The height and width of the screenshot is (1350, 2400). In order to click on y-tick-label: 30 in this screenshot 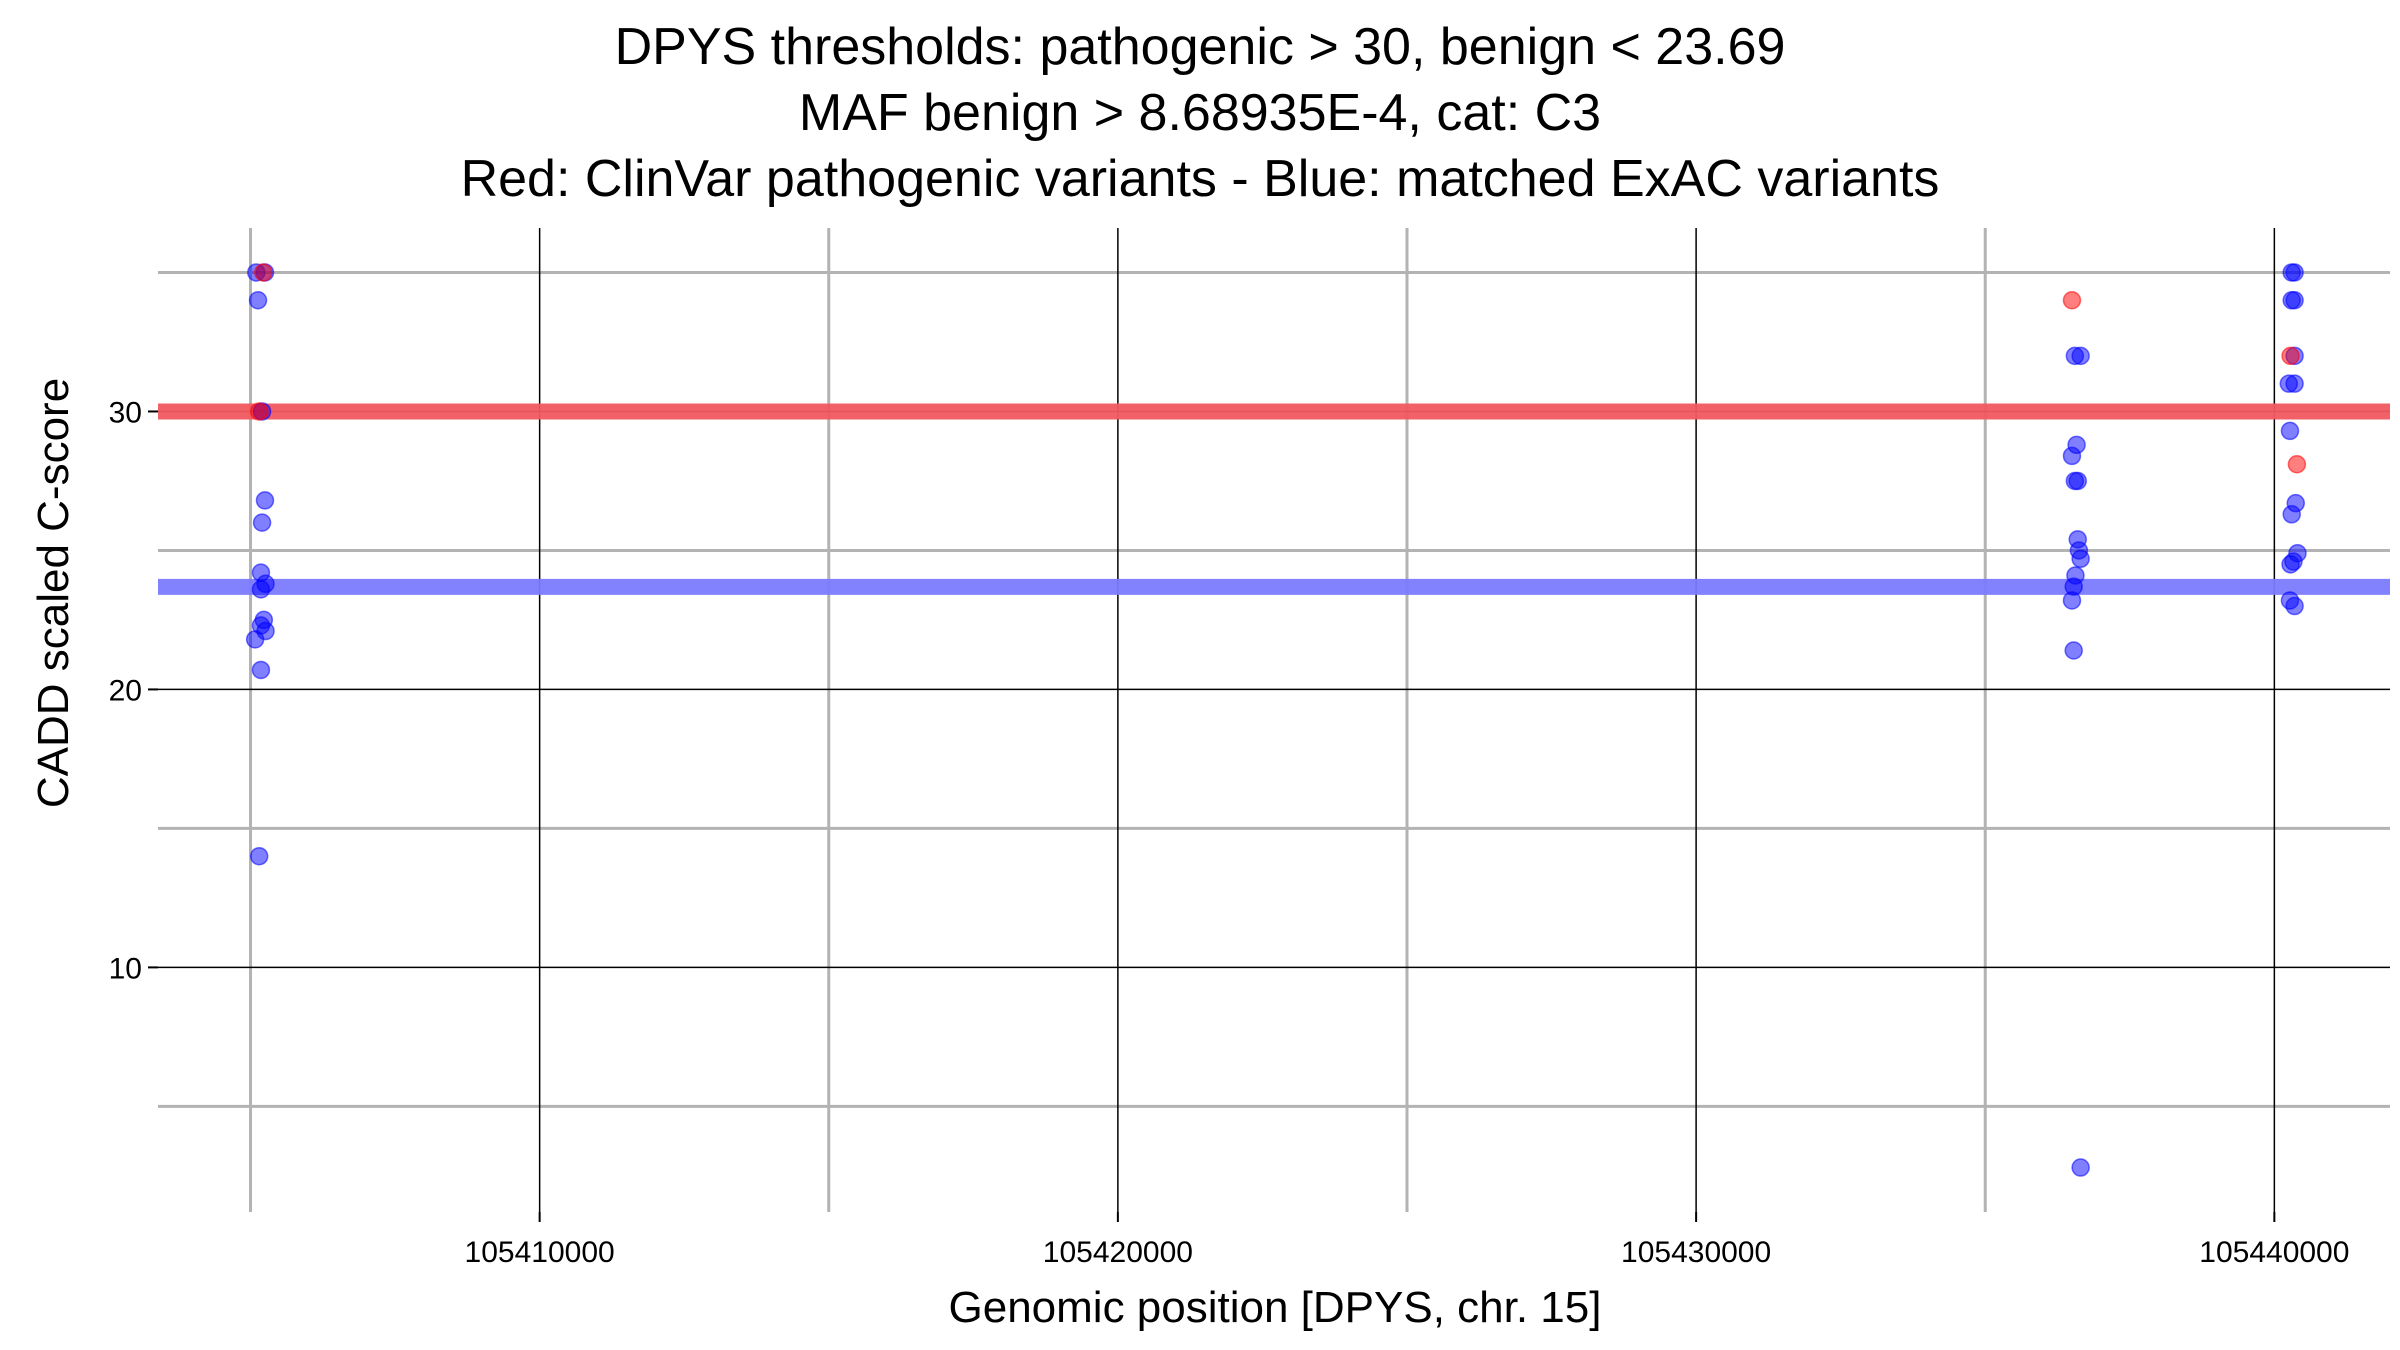, I will do `click(125, 412)`.